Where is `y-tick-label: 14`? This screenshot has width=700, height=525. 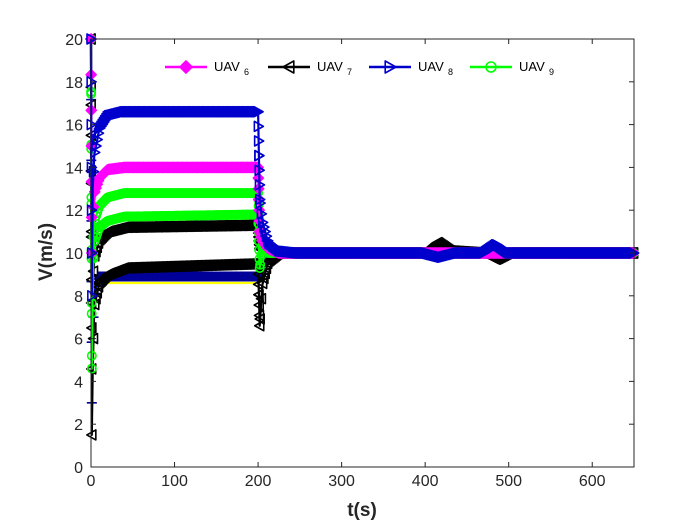
y-tick-label: 14 is located at coordinates (74, 168).